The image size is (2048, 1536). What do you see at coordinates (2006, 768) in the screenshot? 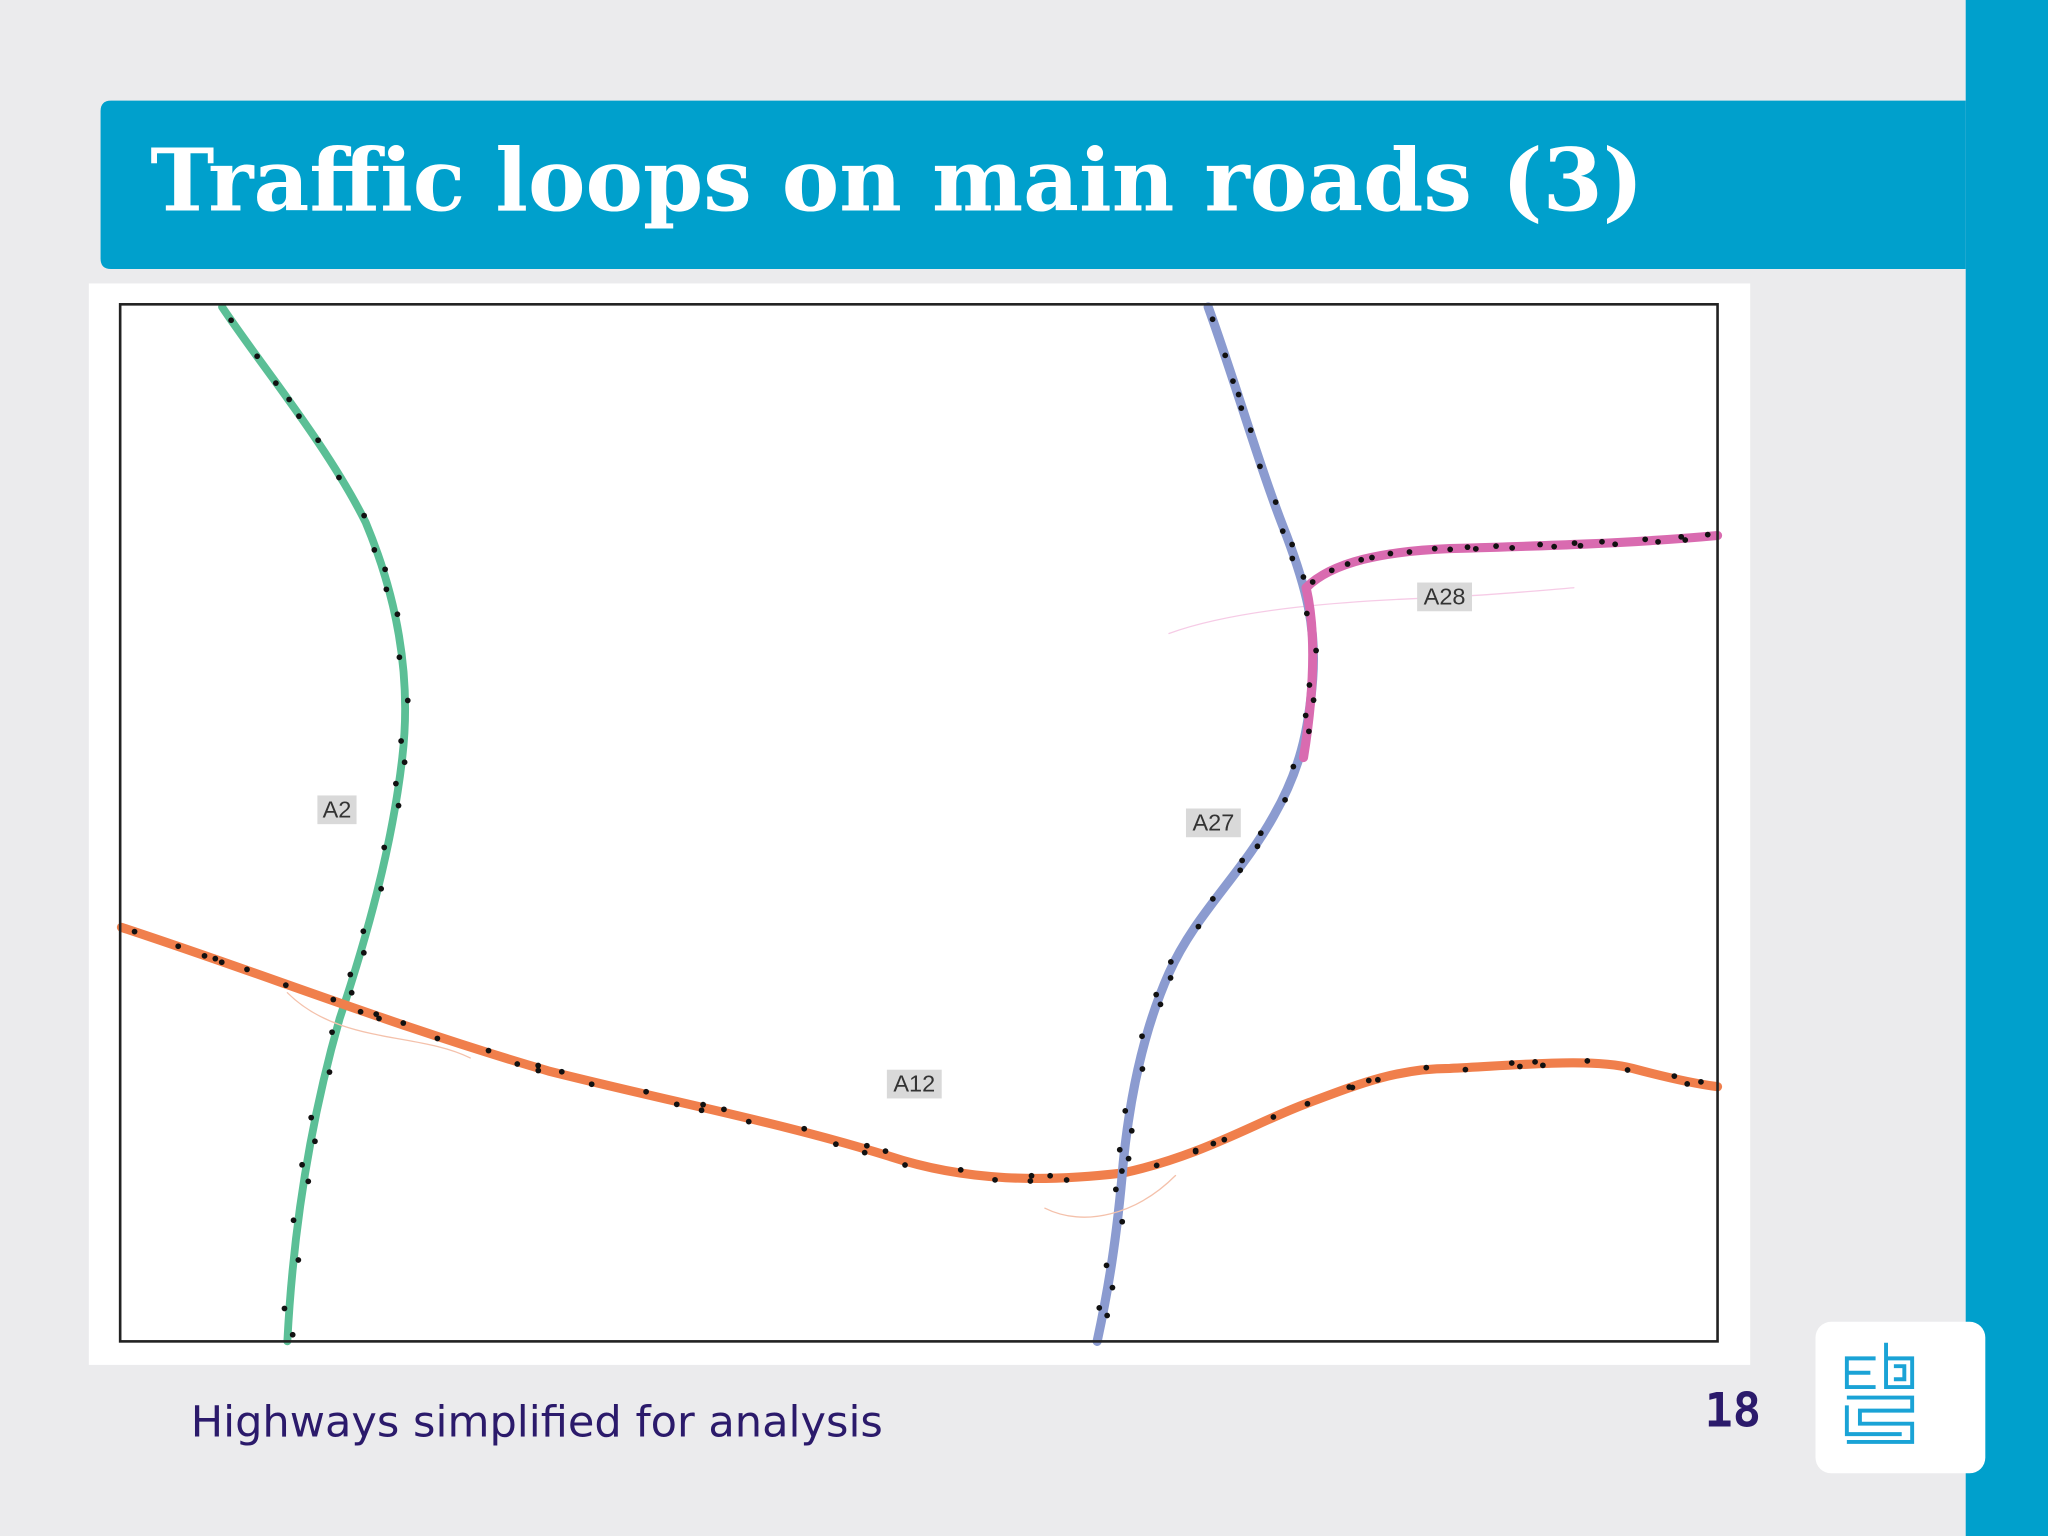
I see `side-bar` at bounding box center [2006, 768].